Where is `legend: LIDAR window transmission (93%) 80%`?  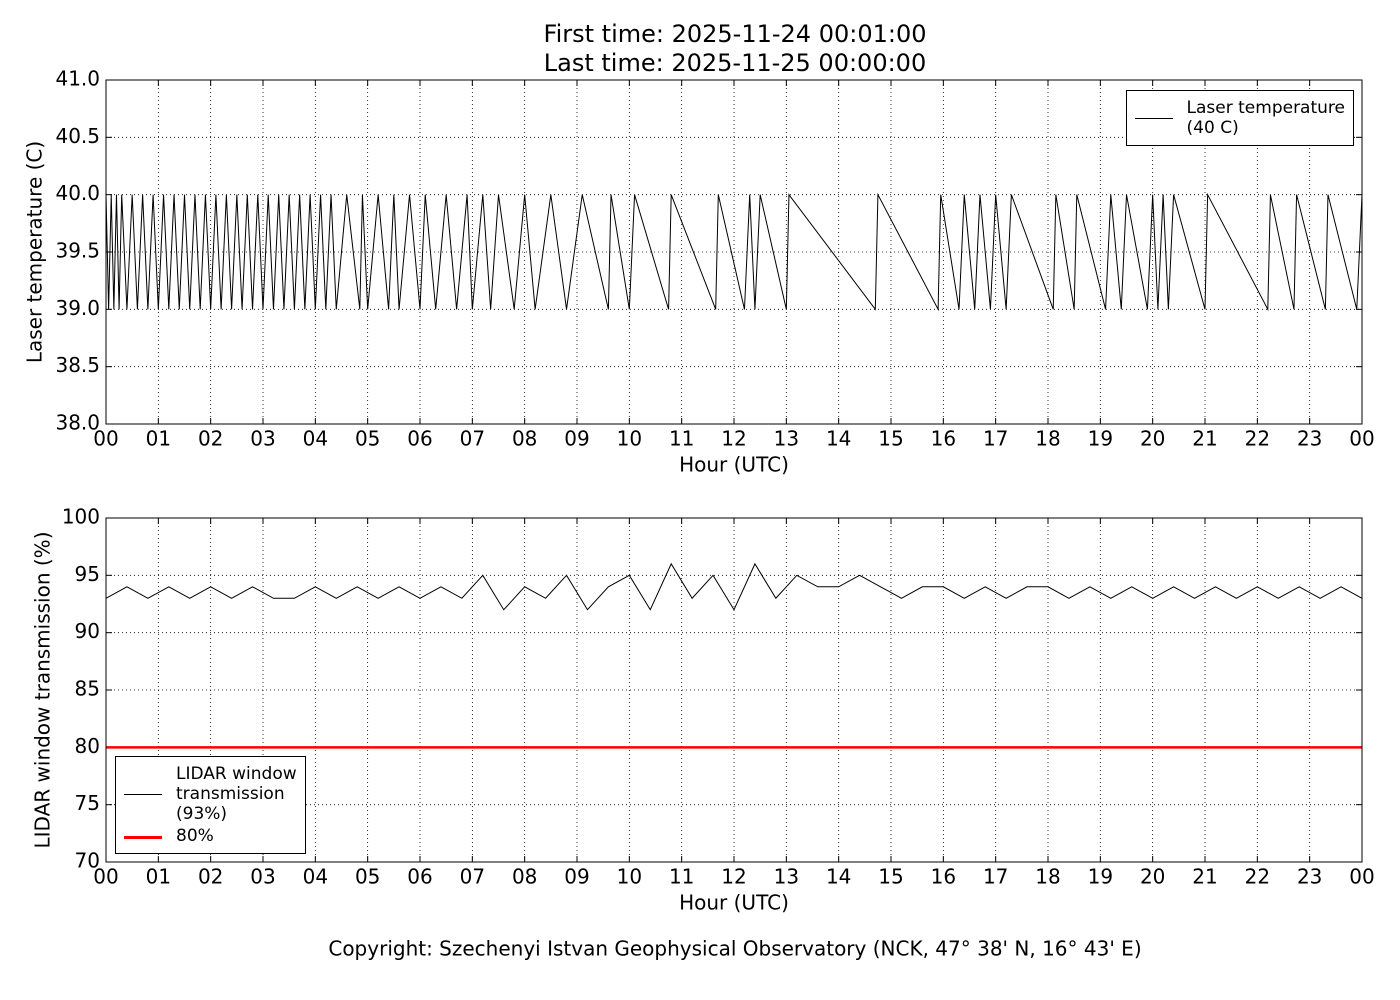 legend: LIDAR window transmission (93%) 80% is located at coordinates (210, 805).